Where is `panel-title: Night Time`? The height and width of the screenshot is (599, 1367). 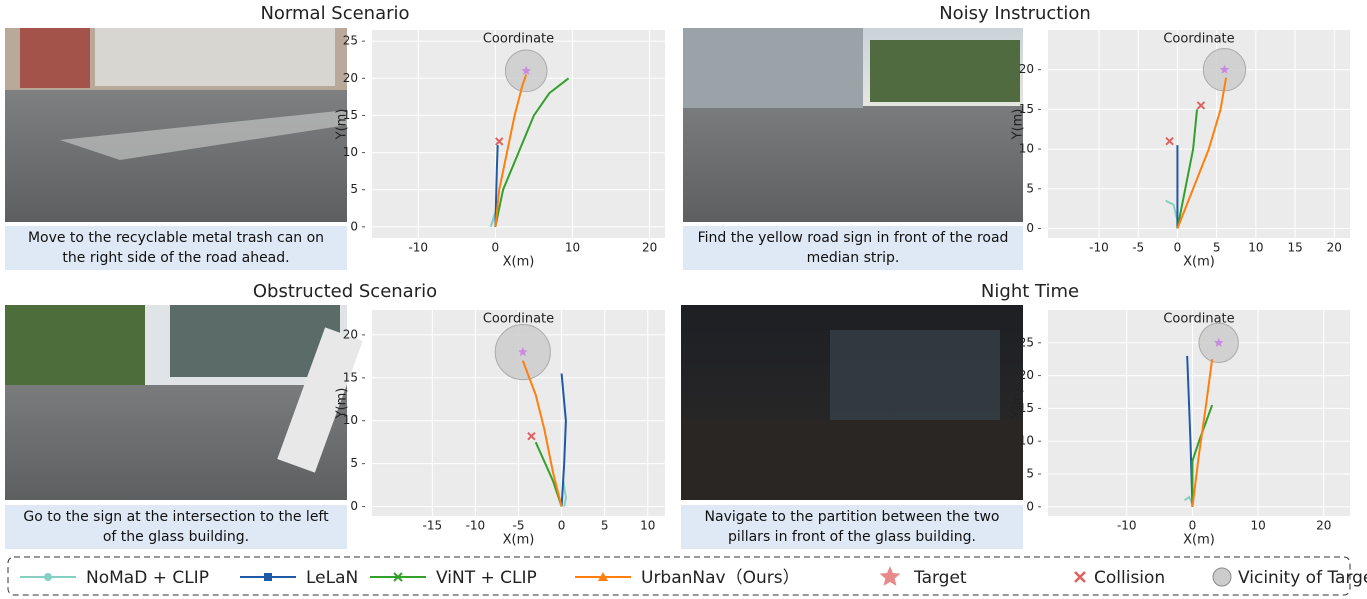 panel-title: Night Time is located at coordinates (1030, 291).